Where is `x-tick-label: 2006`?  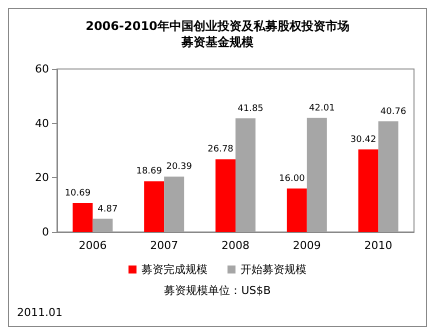
x-tick-label: 2006 is located at coordinates (92, 245).